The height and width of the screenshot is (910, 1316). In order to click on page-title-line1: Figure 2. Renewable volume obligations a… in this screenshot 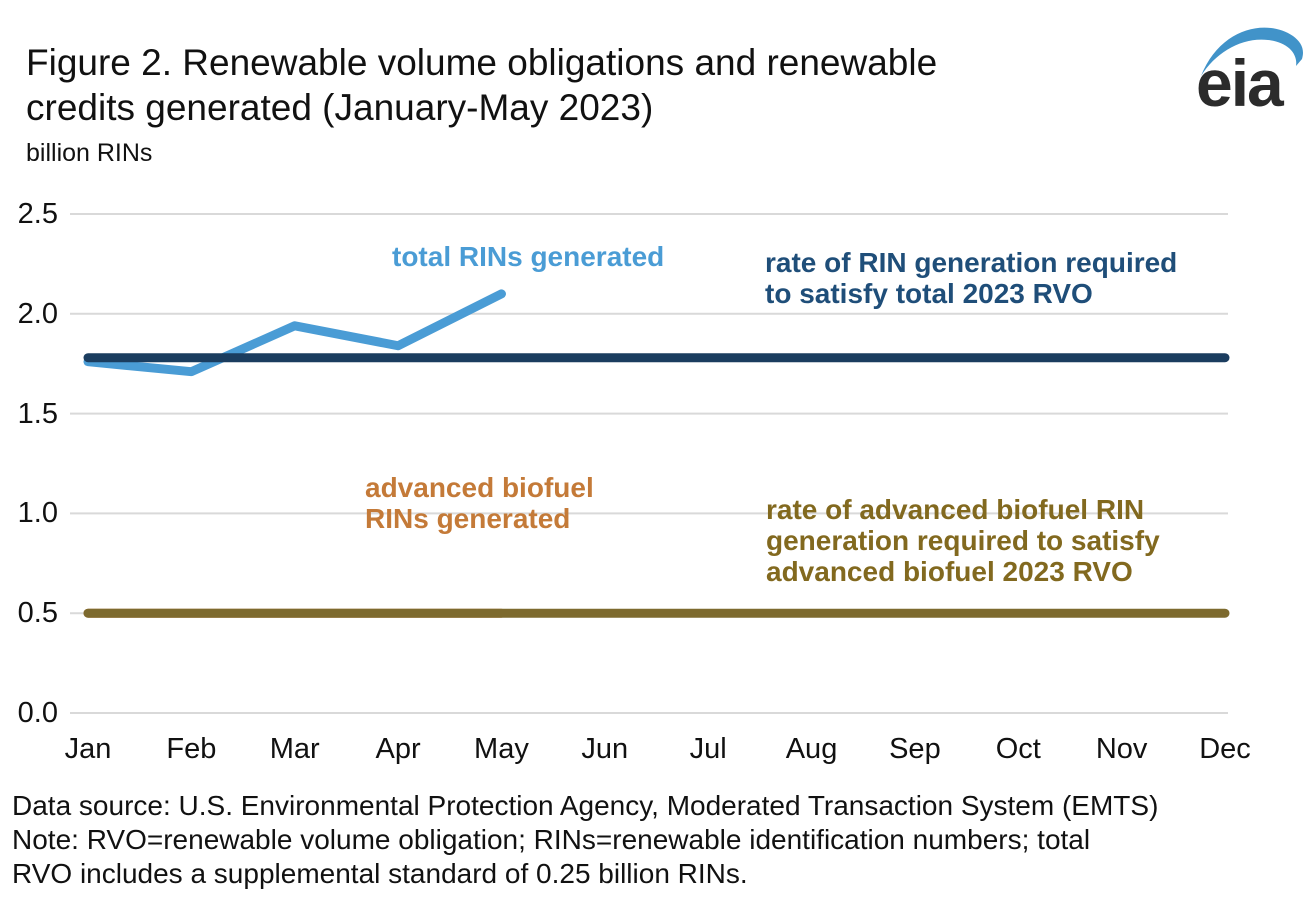, I will do `click(482, 62)`.